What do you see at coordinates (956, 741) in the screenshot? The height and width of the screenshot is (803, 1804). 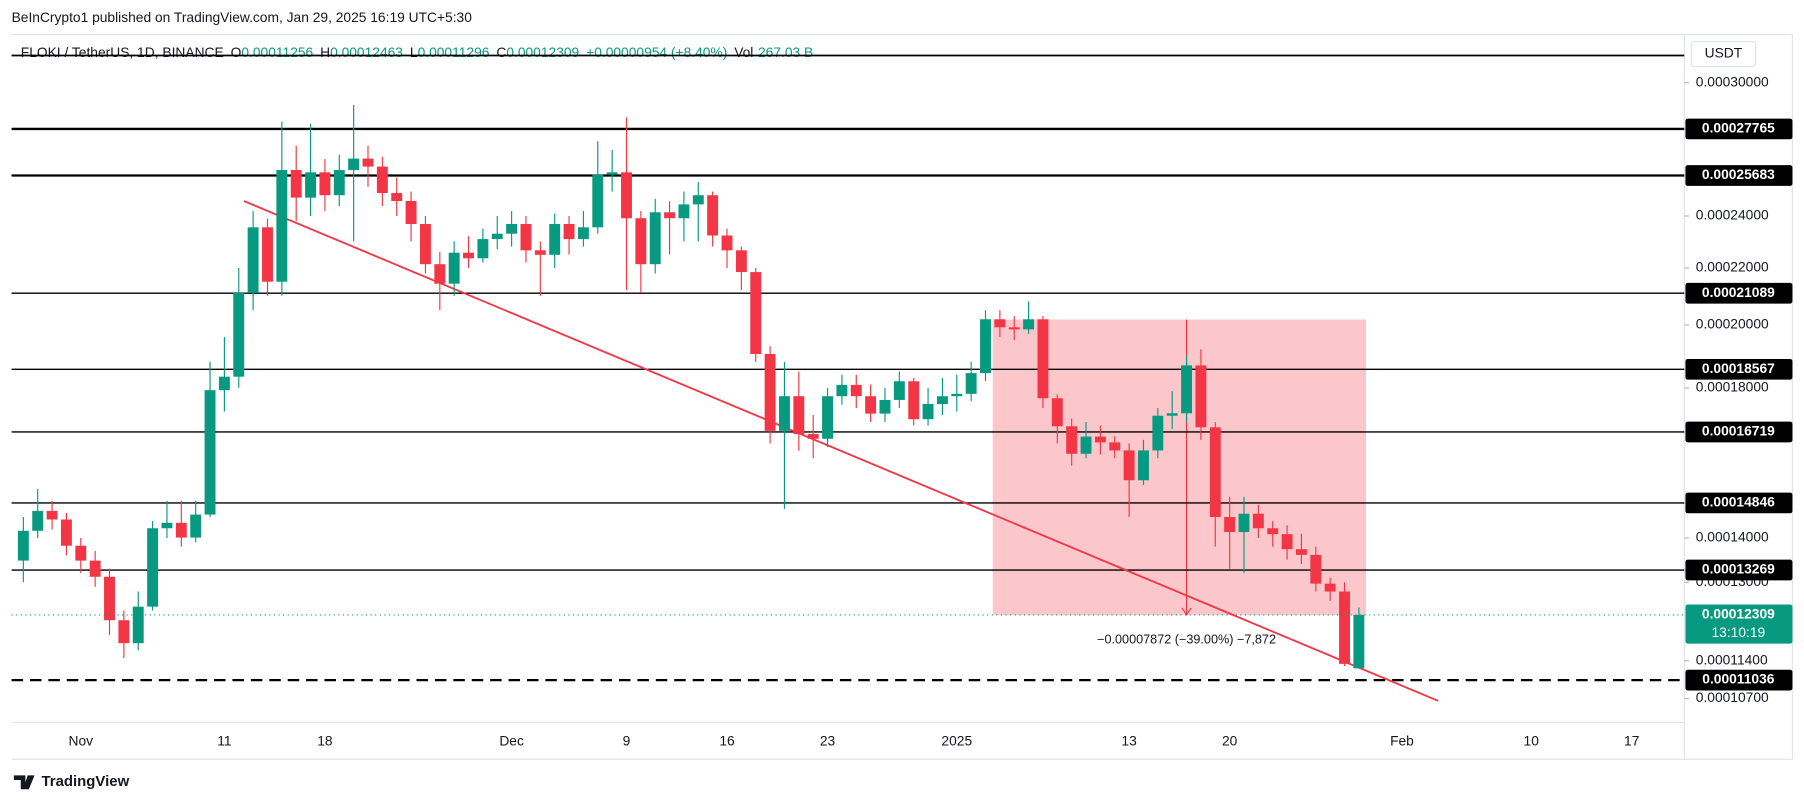 I see `x-tick-label: 2025` at bounding box center [956, 741].